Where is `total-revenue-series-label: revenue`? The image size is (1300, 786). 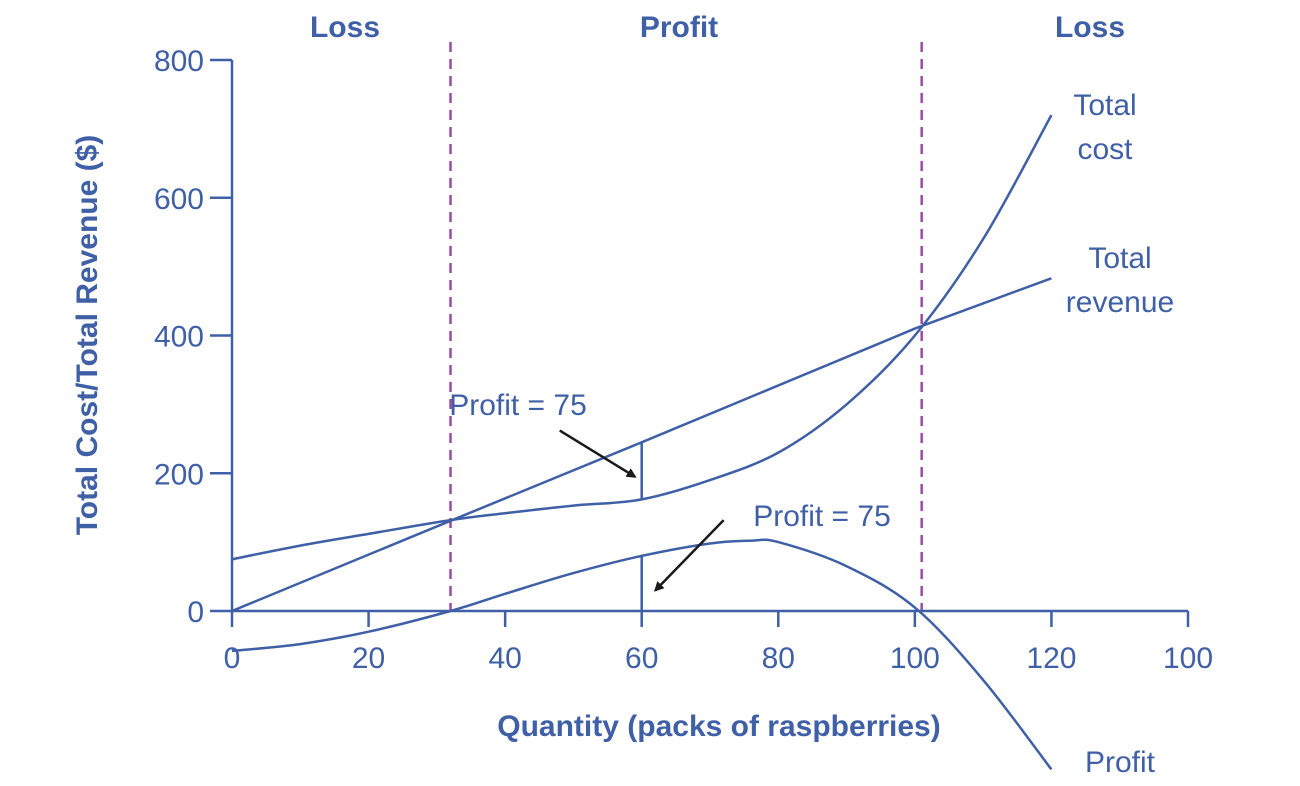
total-revenue-series-label: revenue is located at coordinates (1120, 302).